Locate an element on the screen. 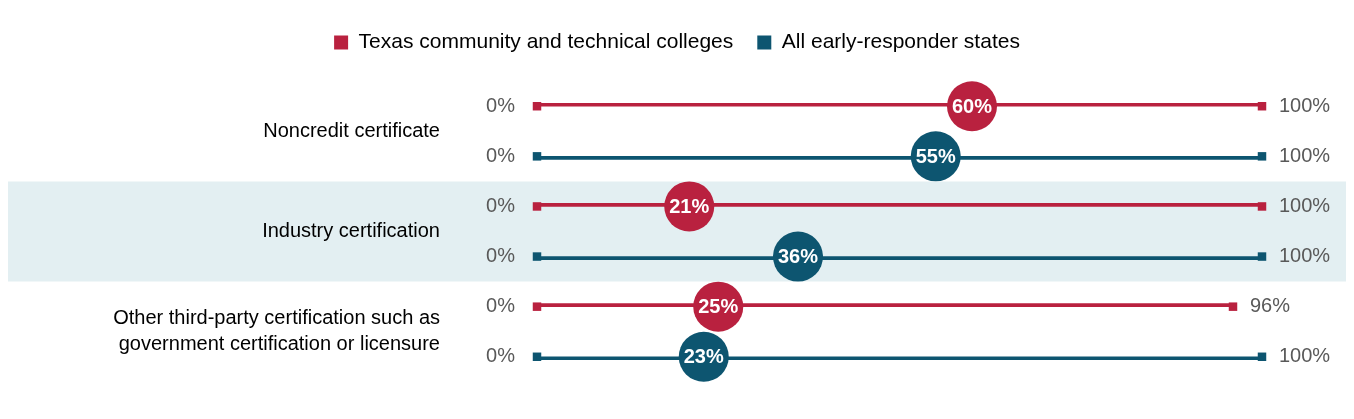  data-label: 23% is located at coordinates (703, 356).